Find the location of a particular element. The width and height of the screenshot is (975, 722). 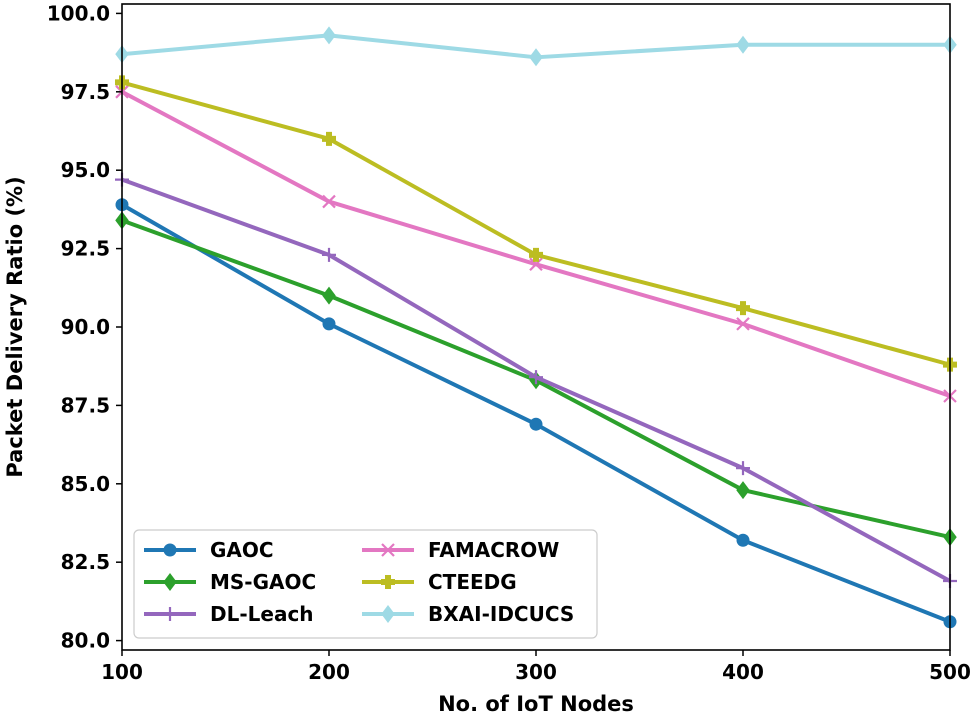

y-tick-label: 95.0 is located at coordinates (85, 170).